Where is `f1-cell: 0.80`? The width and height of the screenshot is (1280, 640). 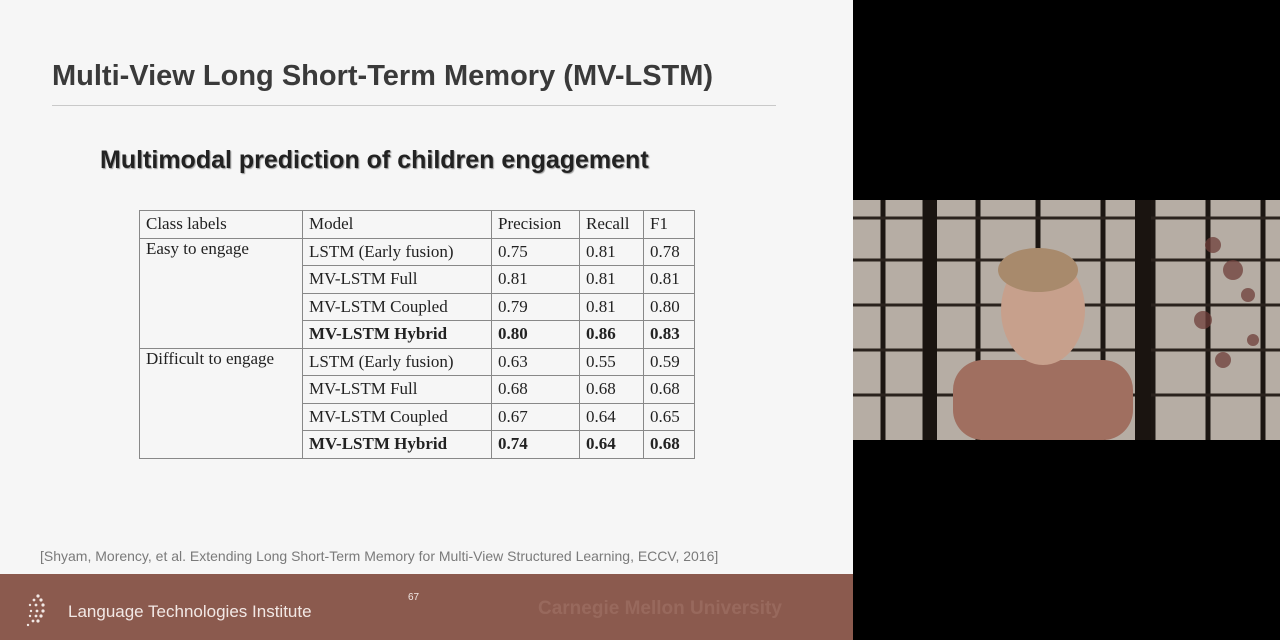 f1-cell: 0.80 is located at coordinates (669, 306).